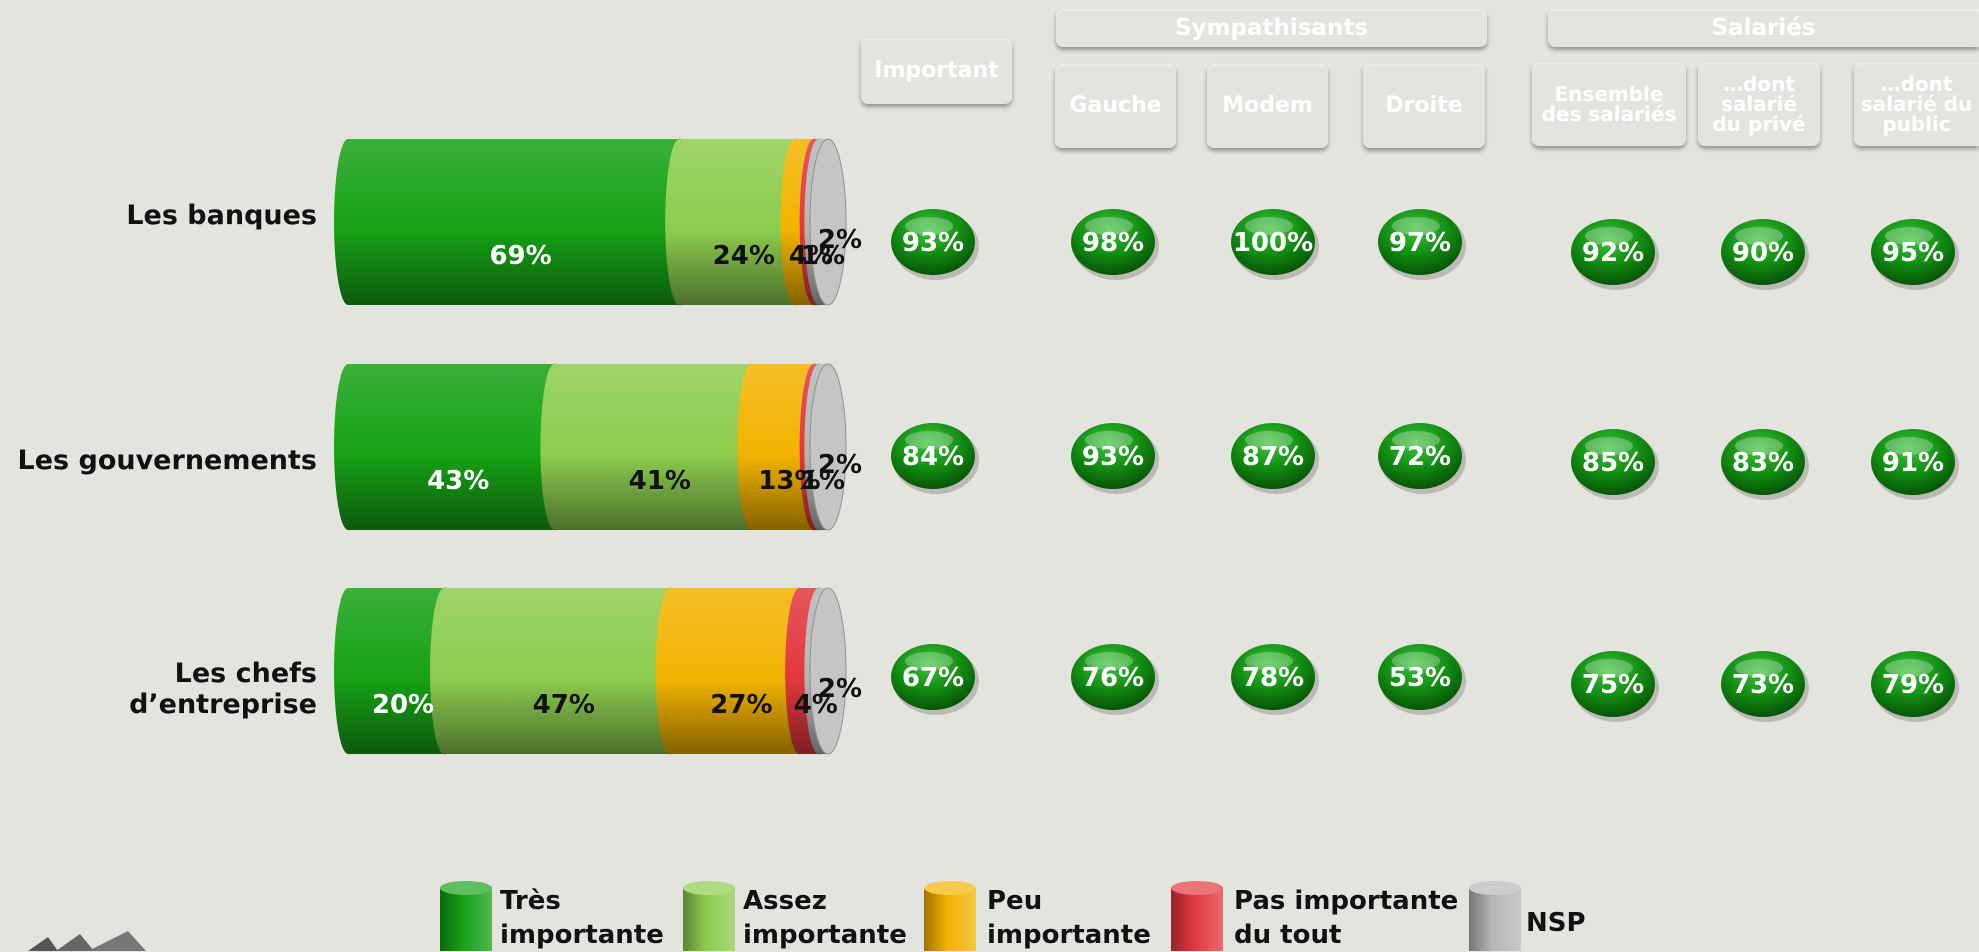 This screenshot has width=1979, height=952. I want to click on value-label-tres-importante: 69%, so click(520, 256).